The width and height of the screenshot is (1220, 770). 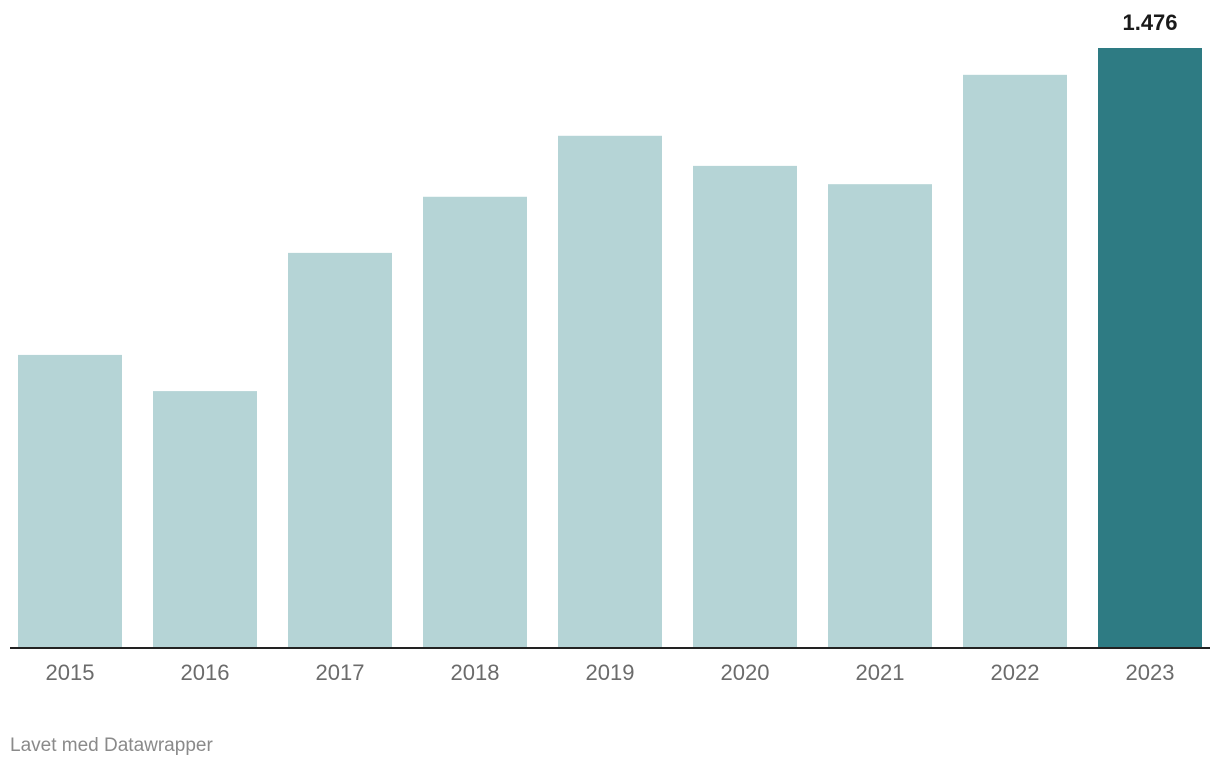 What do you see at coordinates (880, 672) in the screenshot?
I see `x-tick-label: 2021` at bounding box center [880, 672].